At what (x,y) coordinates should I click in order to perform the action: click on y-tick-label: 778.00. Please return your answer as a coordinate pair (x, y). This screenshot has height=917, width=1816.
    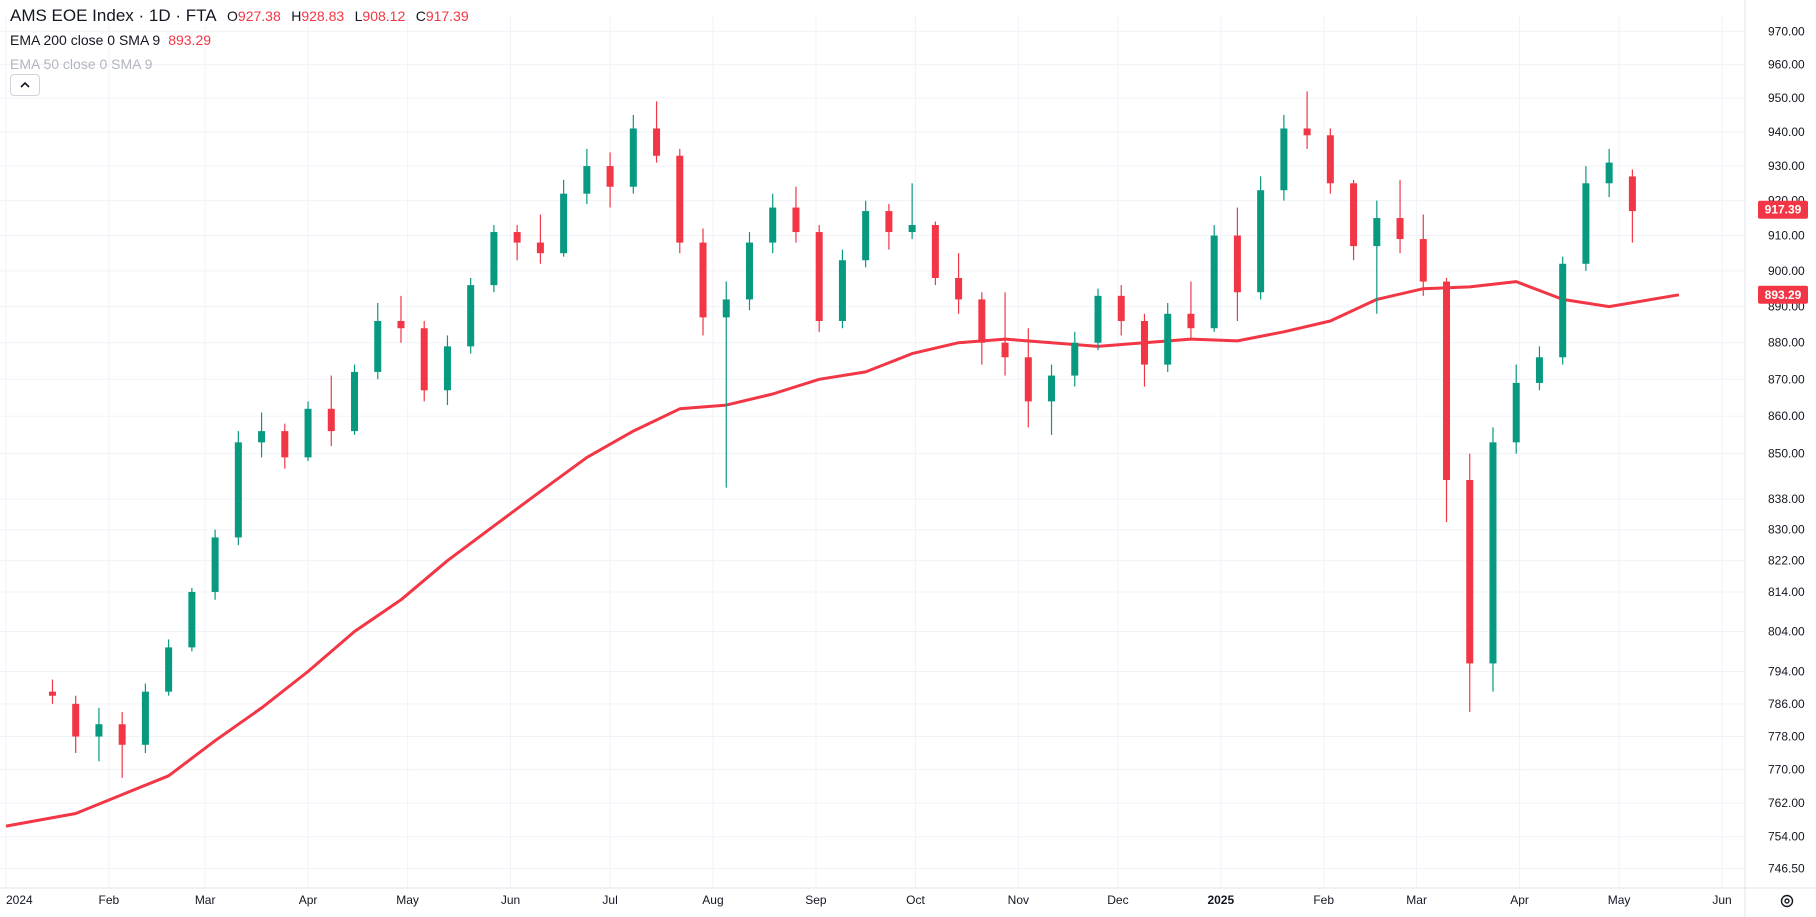
    Looking at the image, I should click on (1786, 737).